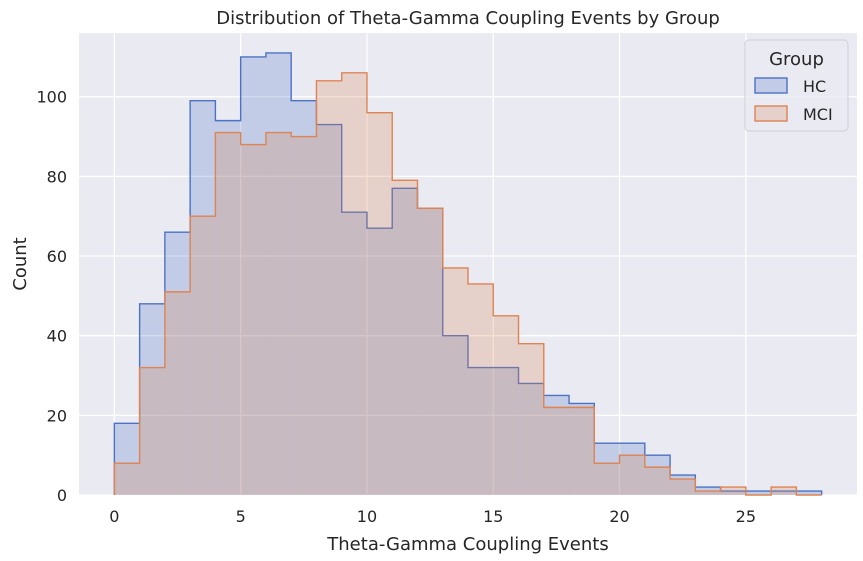 The height and width of the screenshot is (561, 863). What do you see at coordinates (57, 256) in the screenshot?
I see `y-tick-label: 60` at bounding box center [57, 256].